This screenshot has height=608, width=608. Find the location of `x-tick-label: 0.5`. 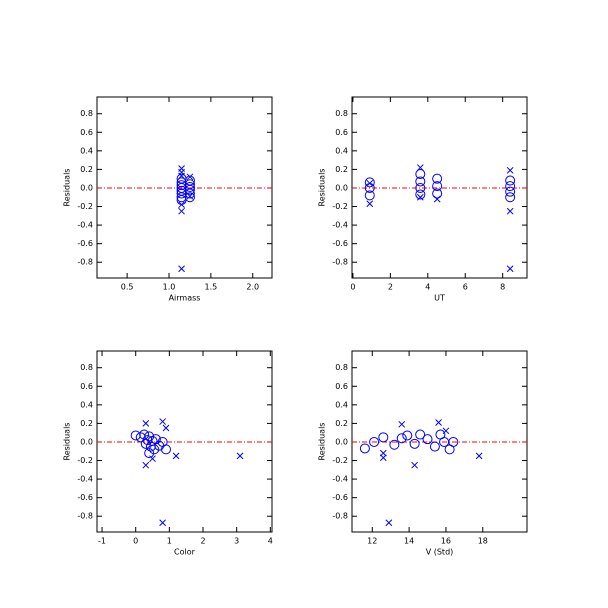

x-tick-label: 0.5 is located at coordinates (127, 287).